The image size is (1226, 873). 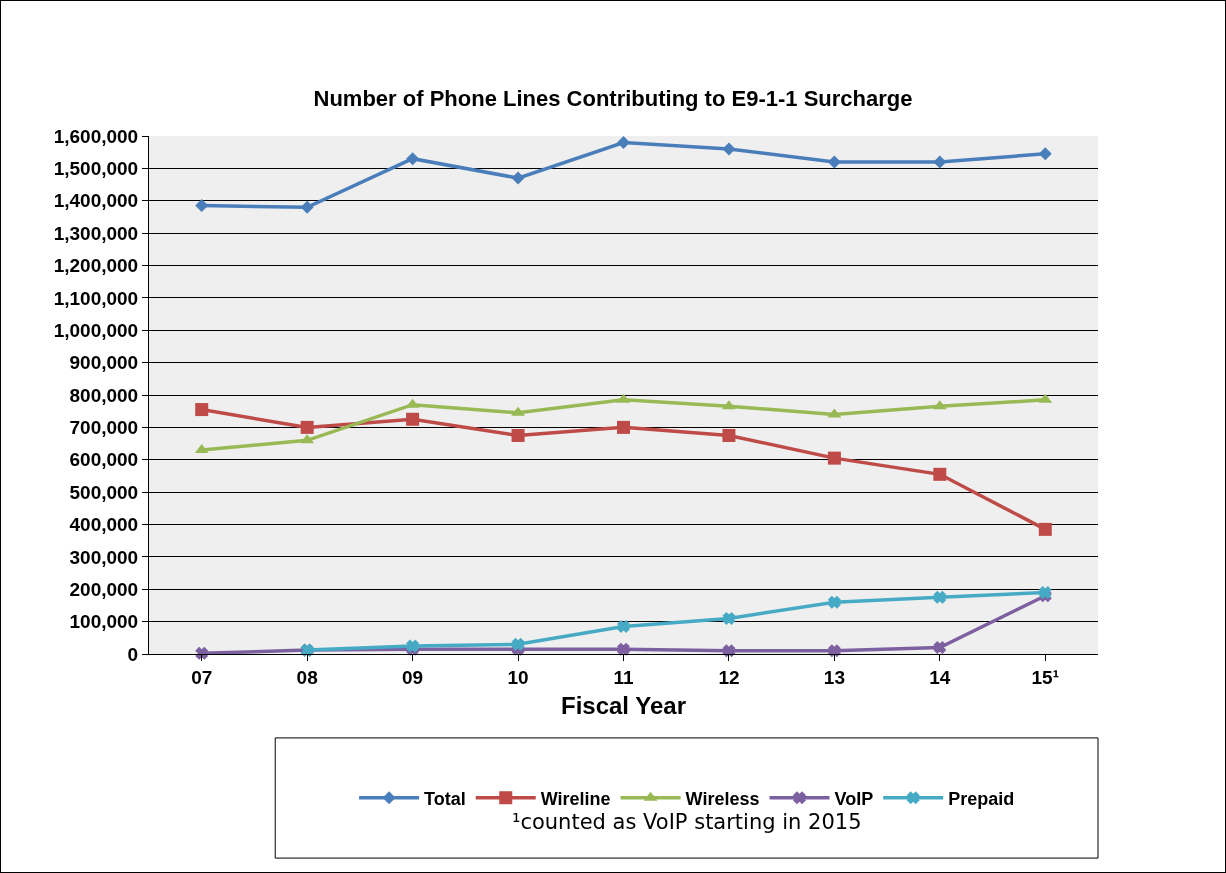 I want to click on x-axis-title: Fiscal Year, so click(x=623, y=706).